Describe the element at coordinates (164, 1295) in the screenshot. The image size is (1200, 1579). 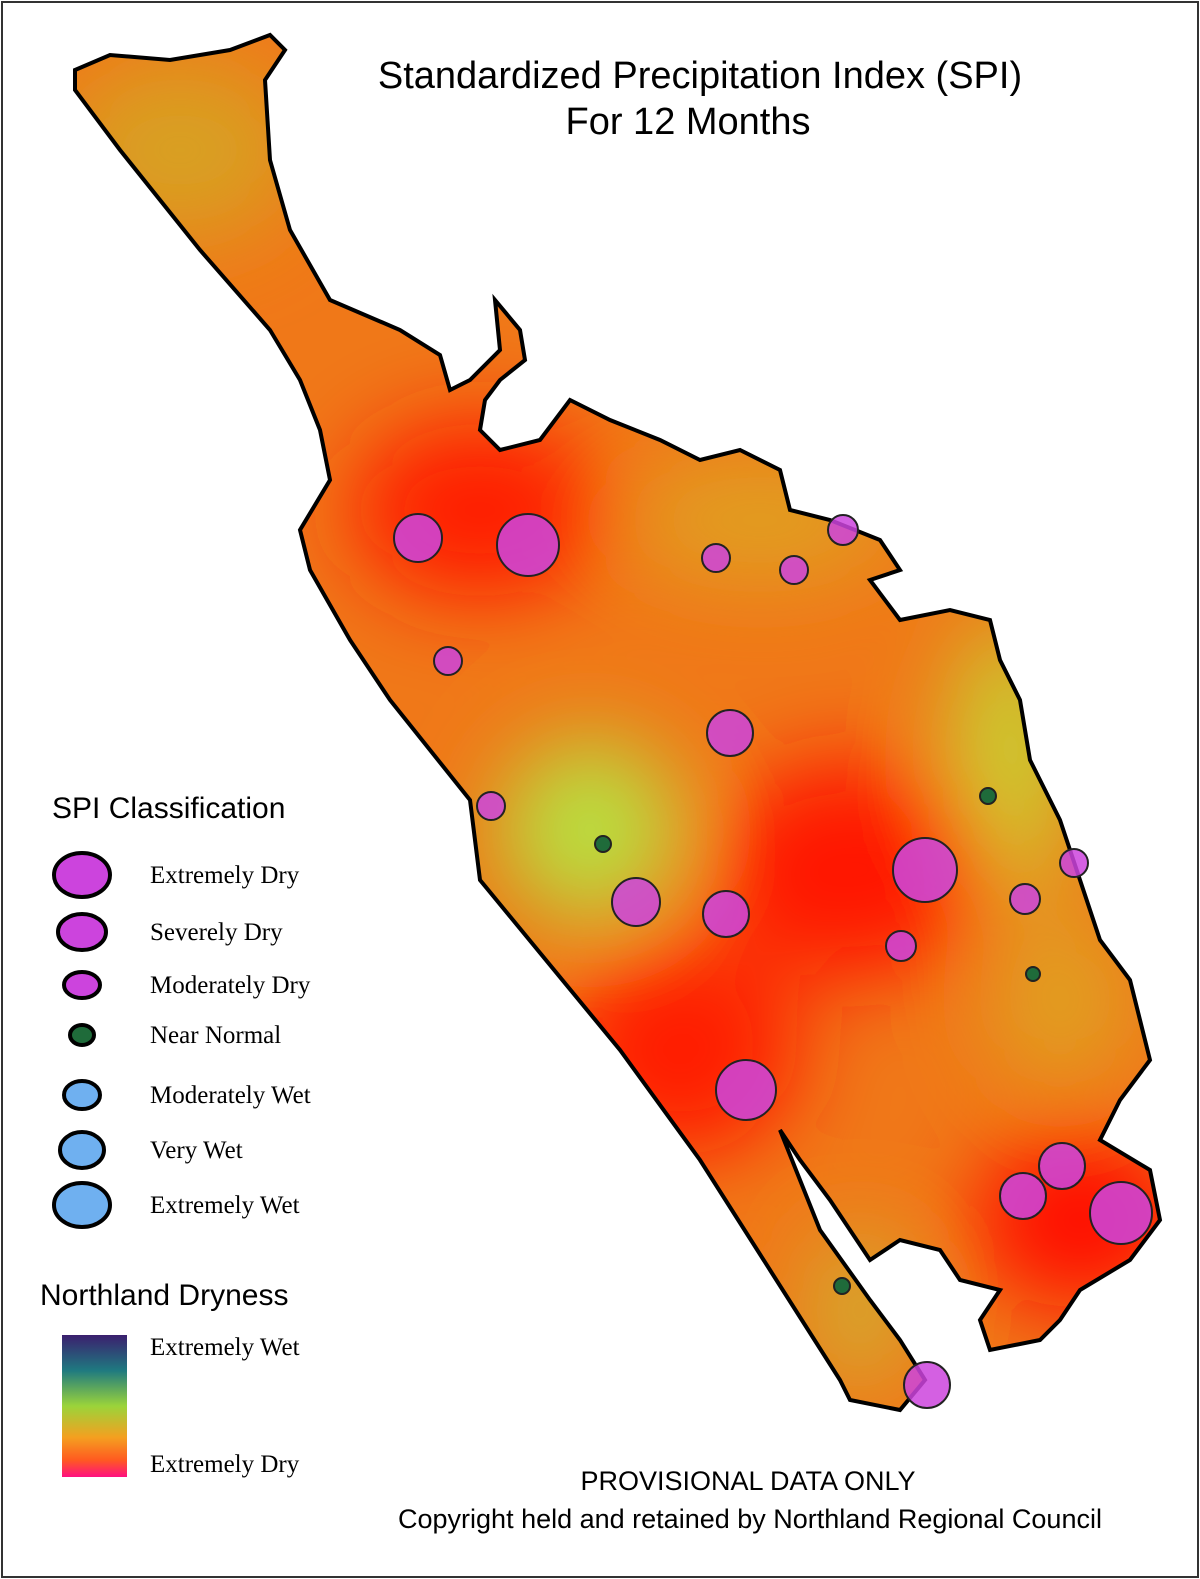
I see `legend-heading: Northland Dryness` at that location.